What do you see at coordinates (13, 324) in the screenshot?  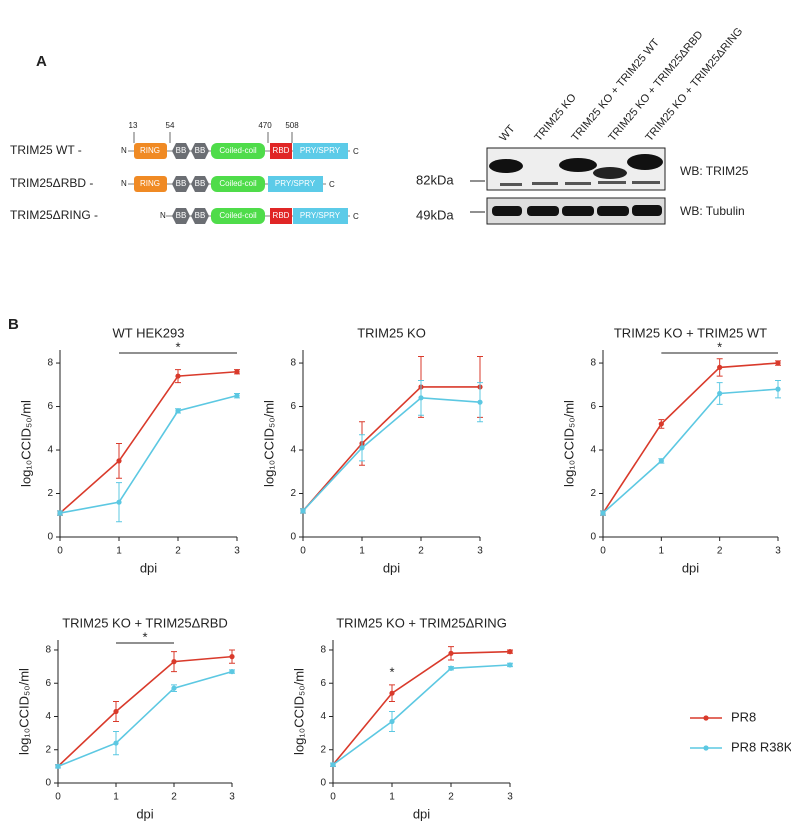 I see `panel-label: B` at bounding box center [13, 324].